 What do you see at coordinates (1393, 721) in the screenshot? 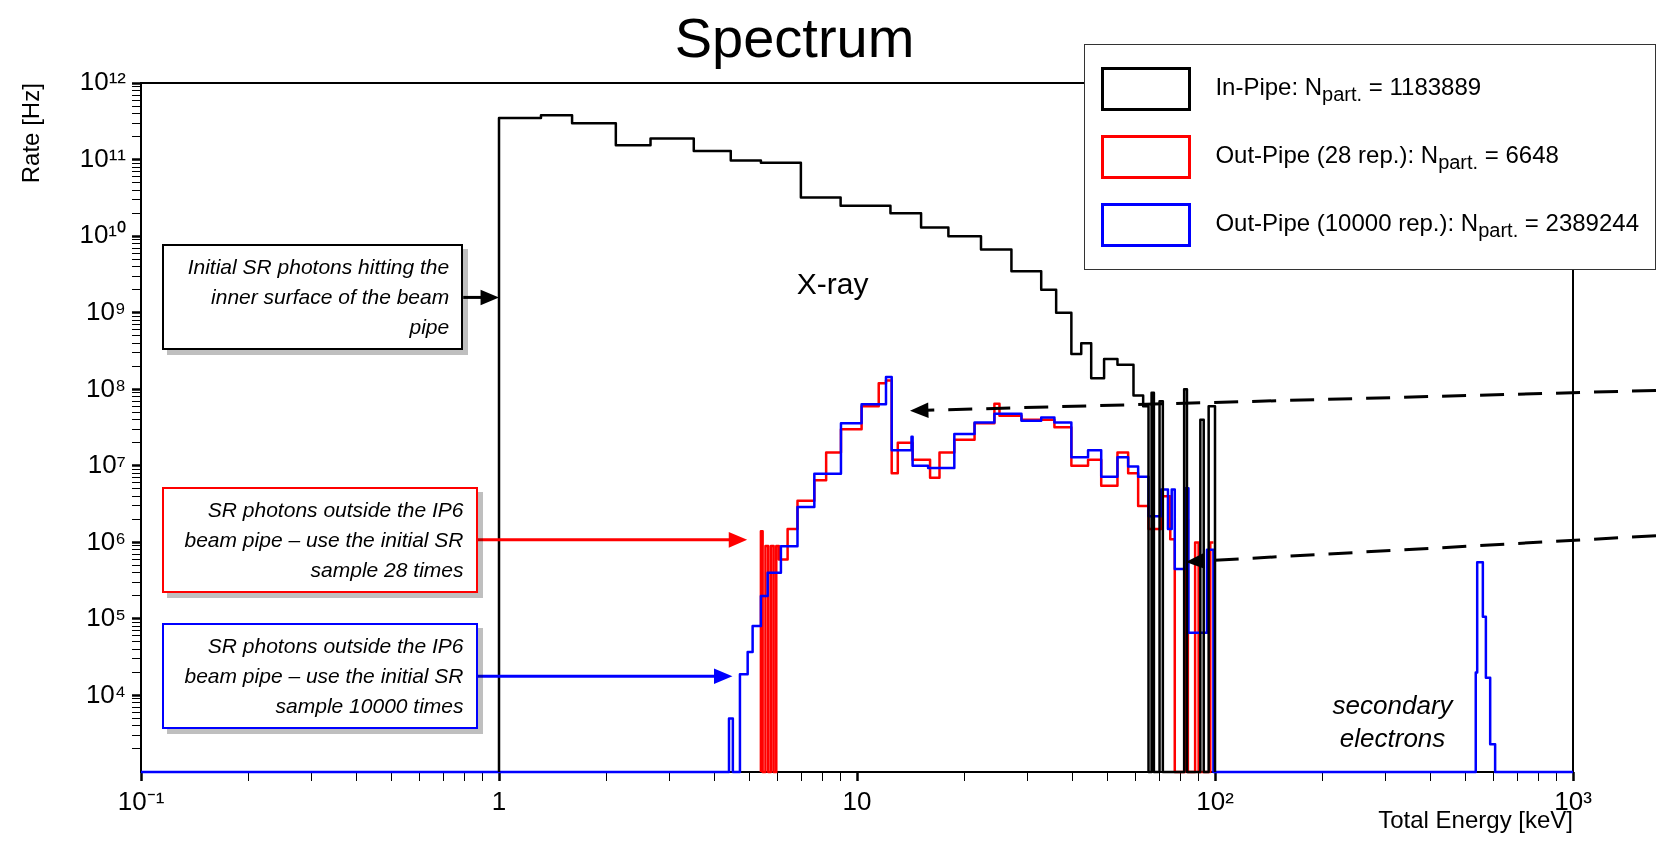
I see `annotation: secondary electrons` at bounding box center [1393, 721].